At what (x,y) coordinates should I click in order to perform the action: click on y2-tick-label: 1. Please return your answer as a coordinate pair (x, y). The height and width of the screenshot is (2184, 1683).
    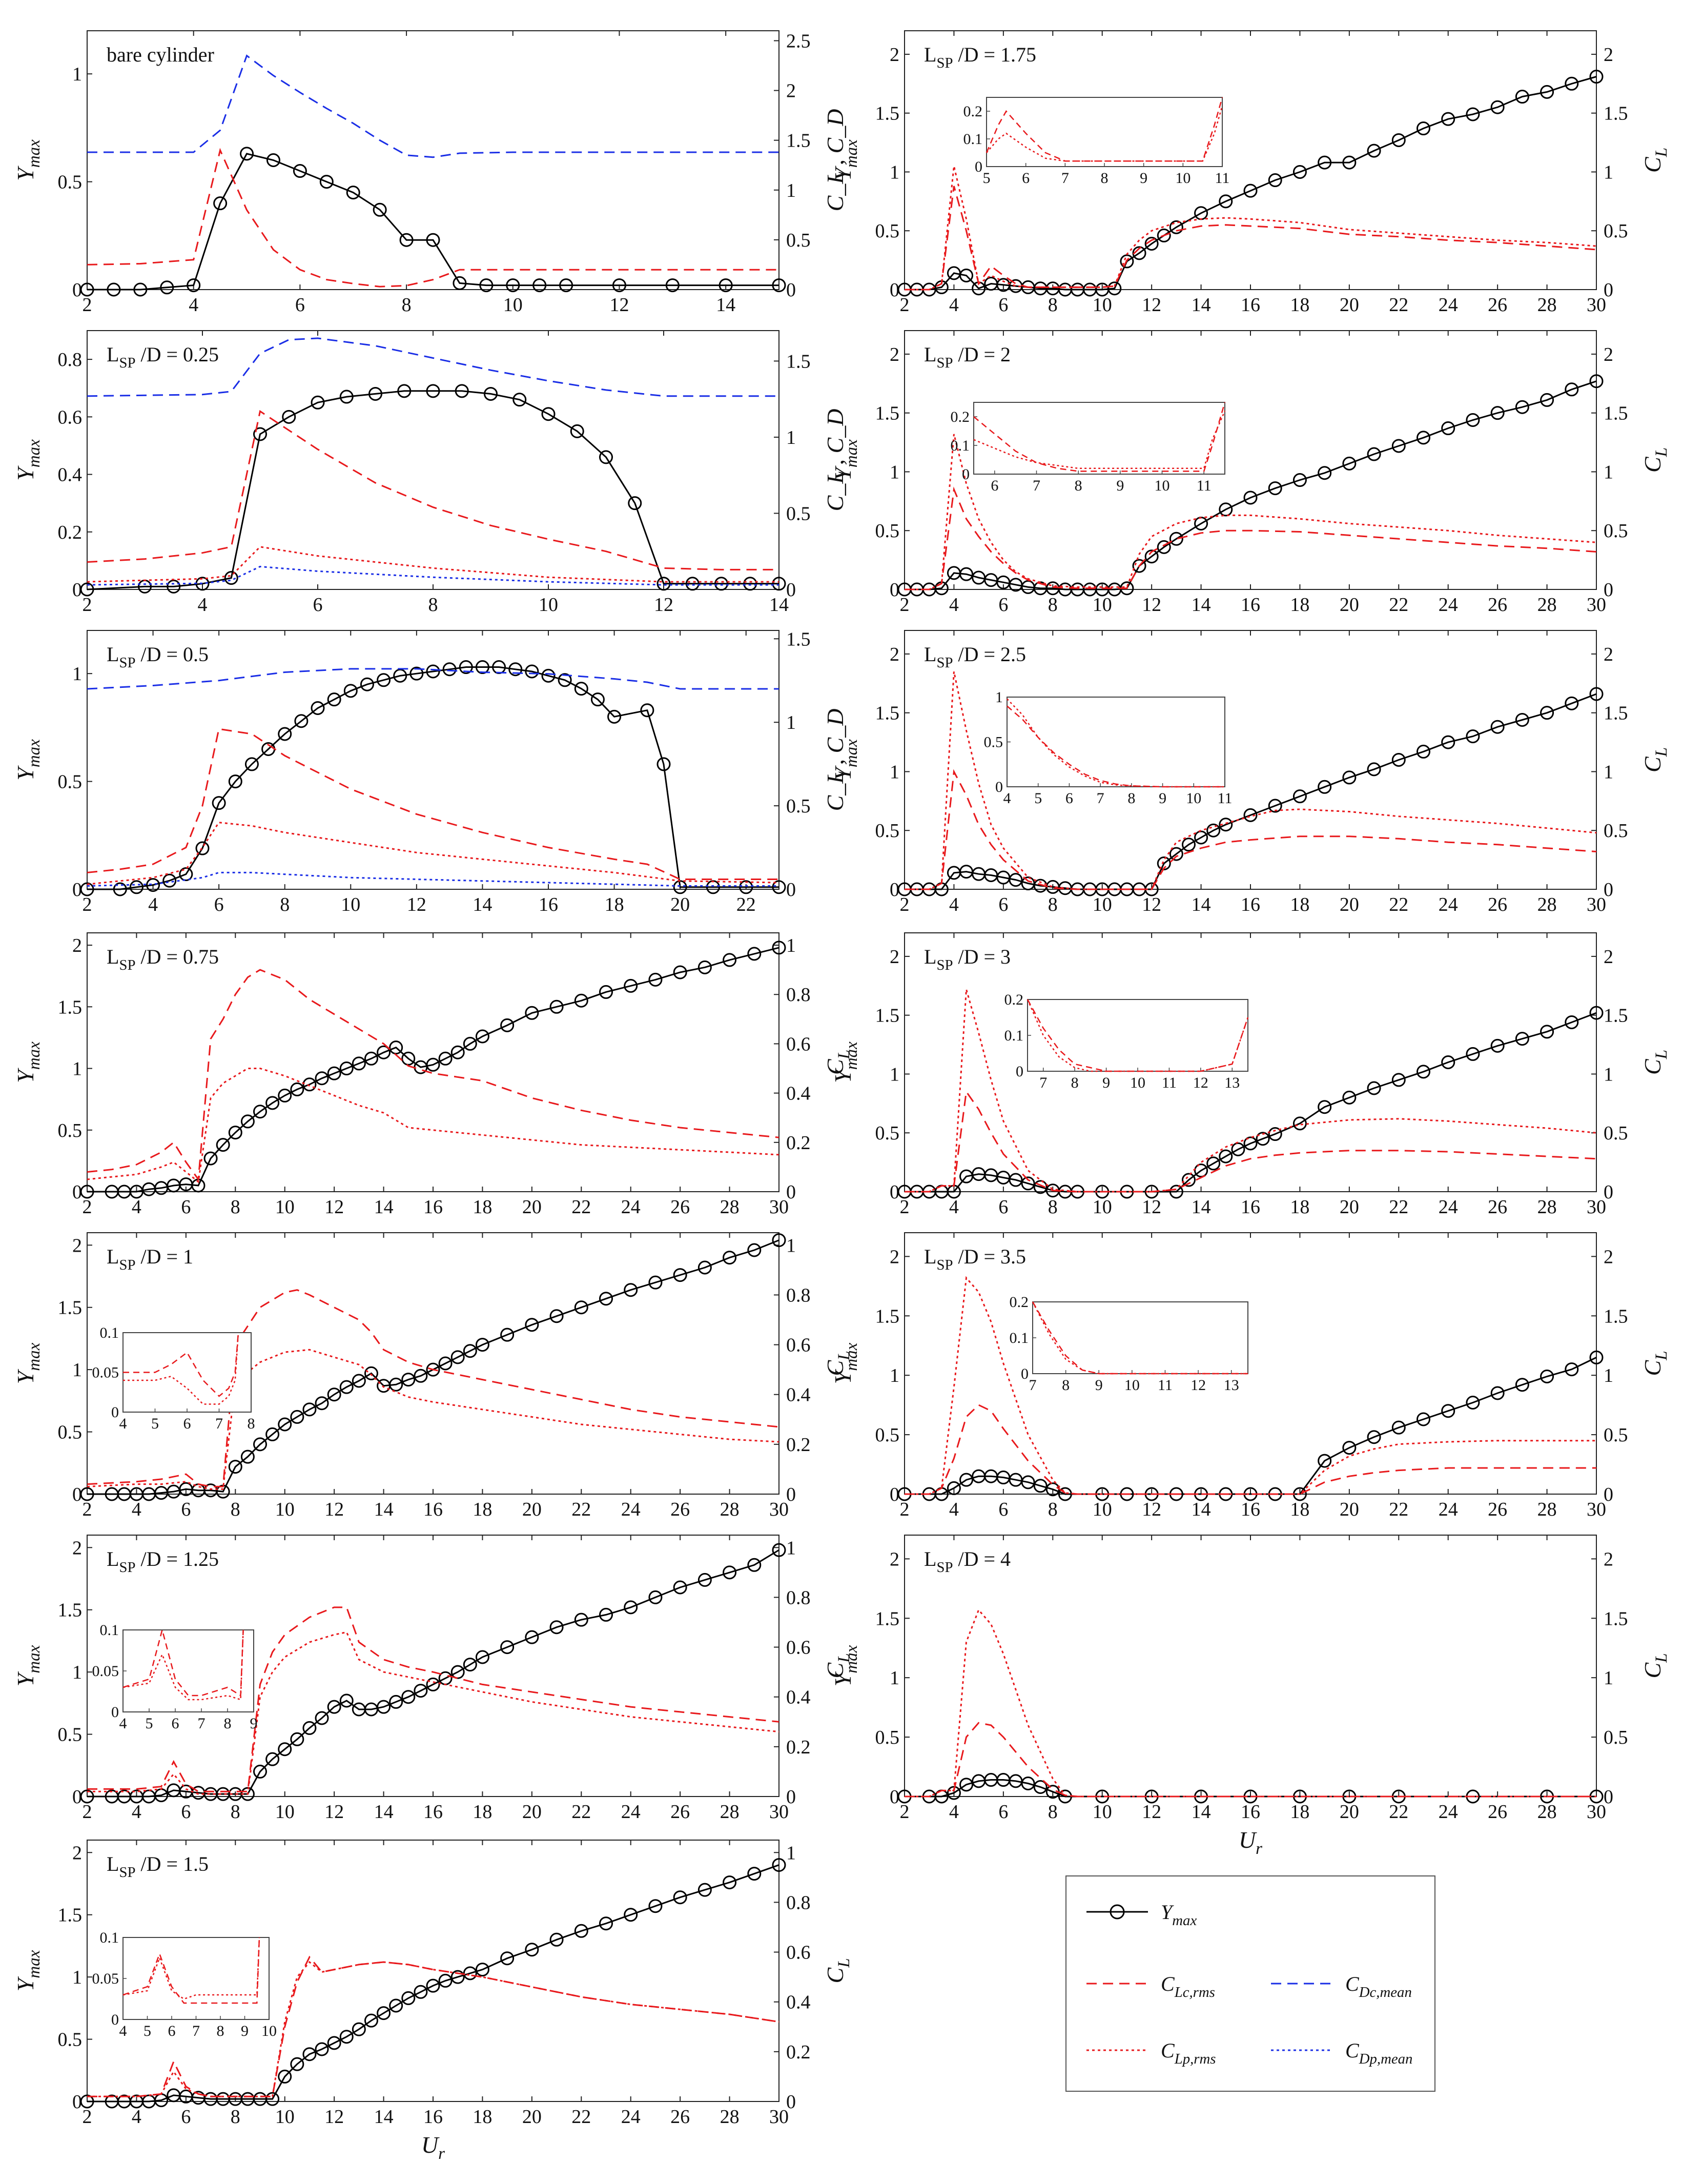
    Looking at the image, I should click on (791, 437).